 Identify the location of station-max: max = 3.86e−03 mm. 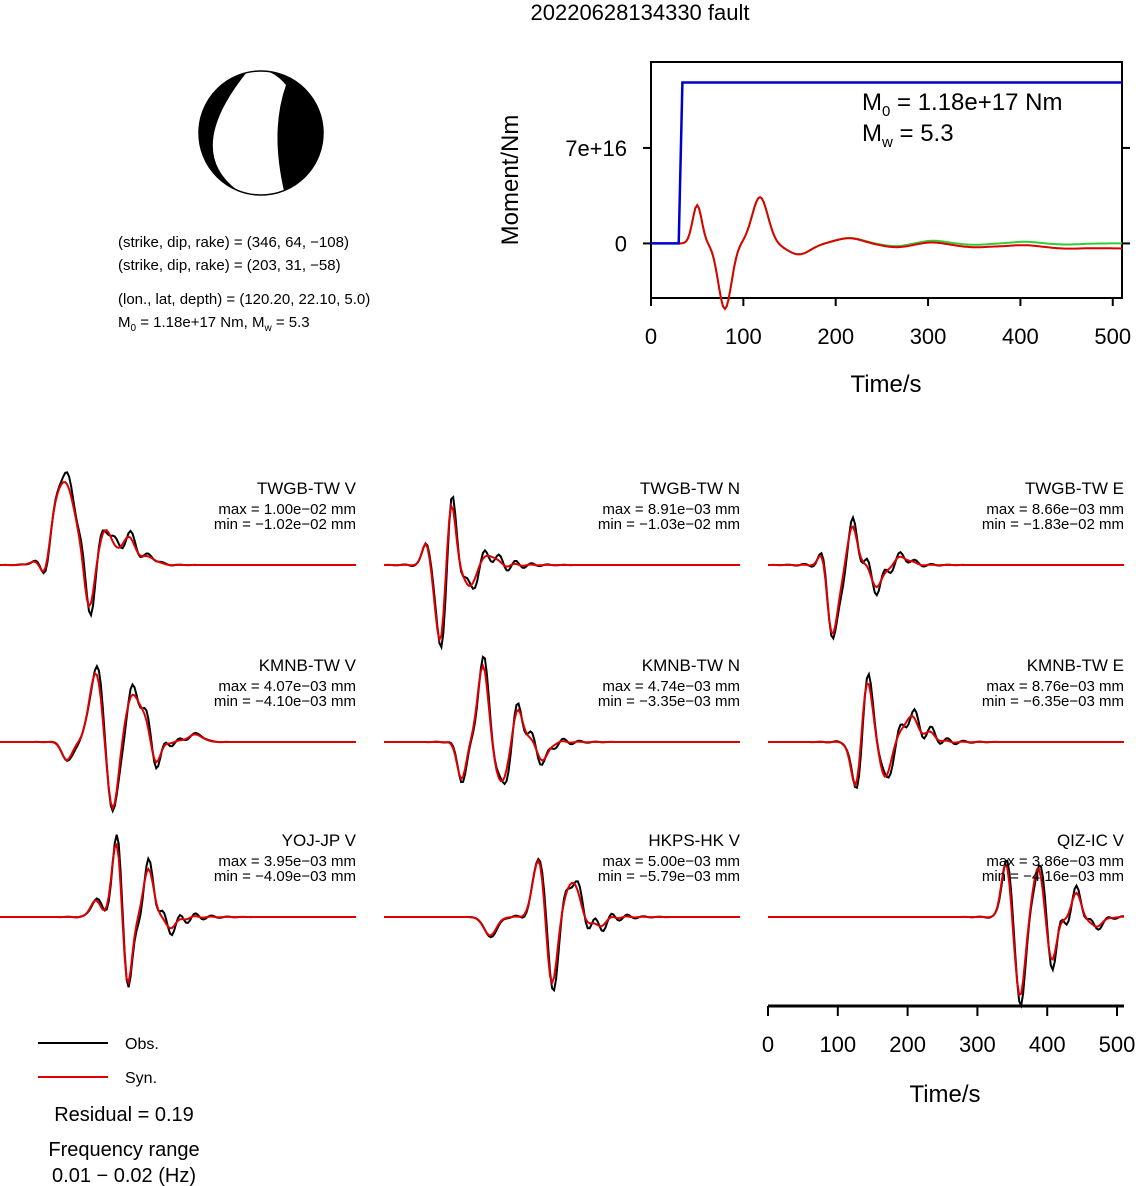
(1055, 861).